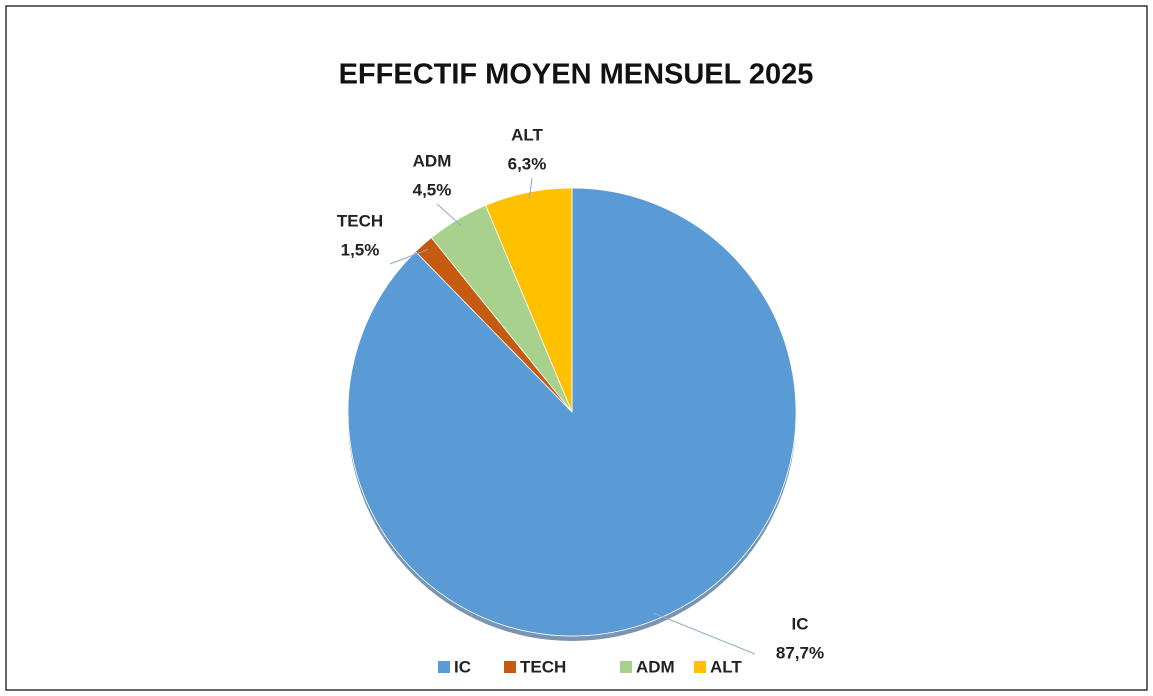 This screenshot has height=696, width=1153. What do you see at coordinates (462, 666) in the screenshot?
I see `legend-label: IC` at bounding box center [462, 666].